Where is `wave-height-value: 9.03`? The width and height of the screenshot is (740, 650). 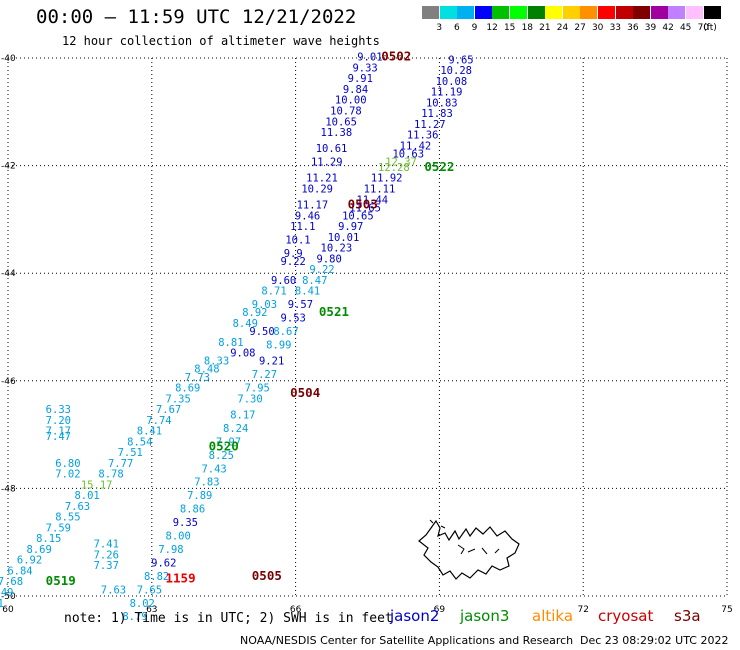 wave-height-value: 9.03 is located at coordinates (264, 305).